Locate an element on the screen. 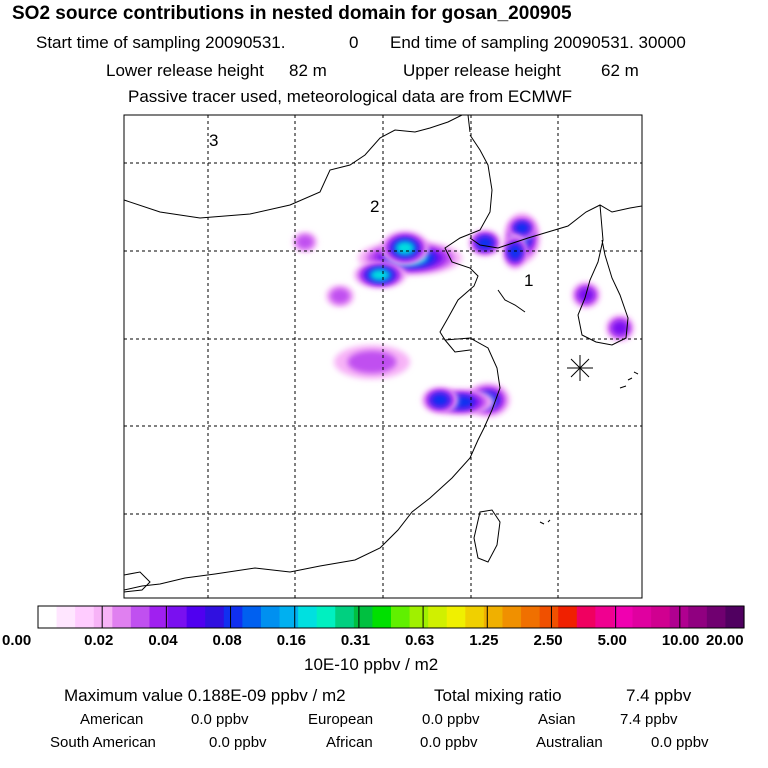 The height and width of the screenshot is (768, 768). upper-height-value: 62 m is located at coordinates (620, 70).